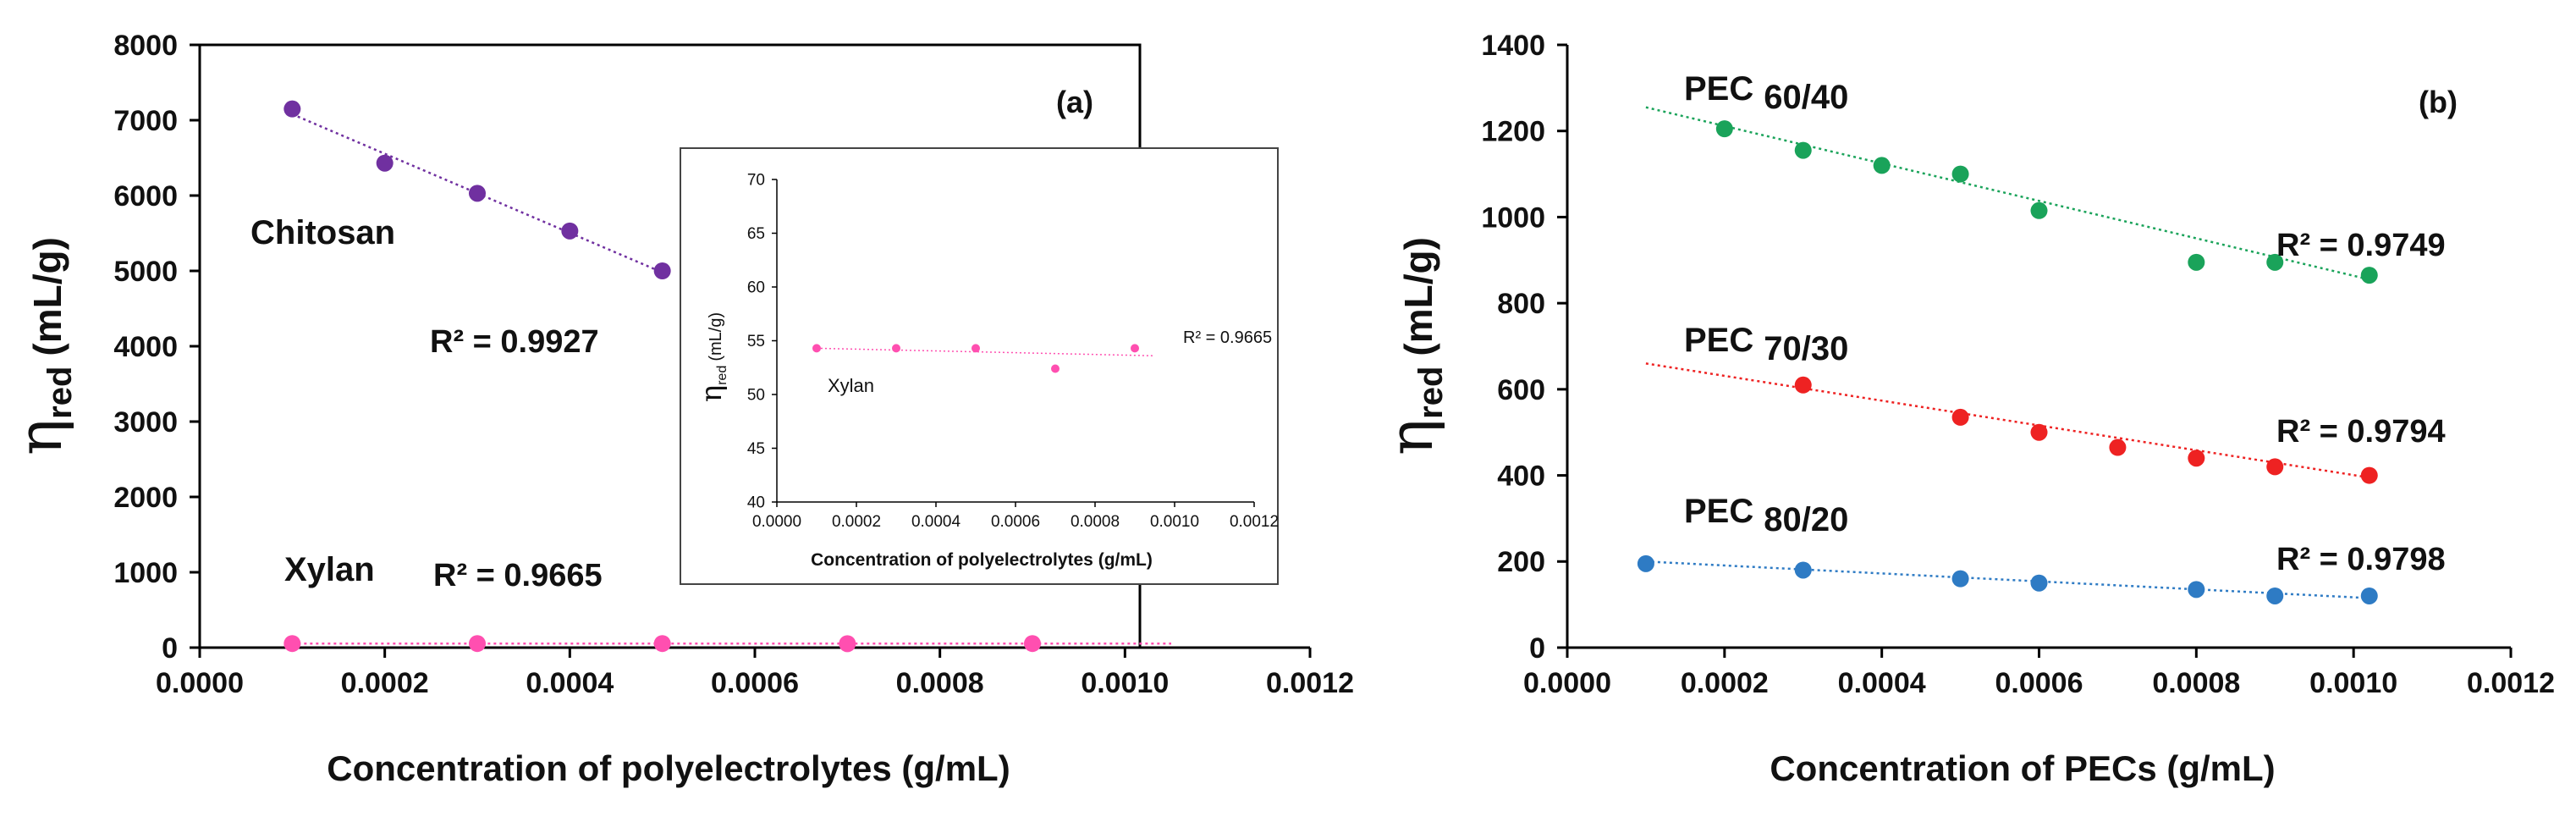  I want to click on inset-y-axis-title: ηred (mL/g), so click(712, 357).